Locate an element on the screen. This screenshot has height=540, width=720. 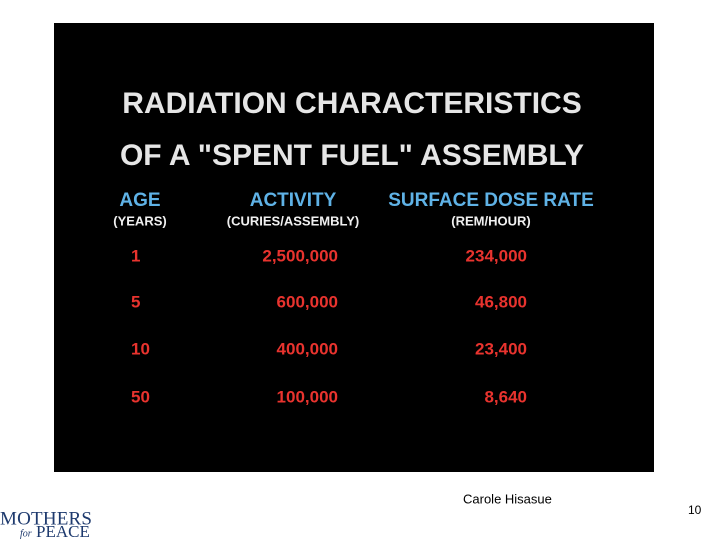
table-cell: 50 is located at coordinates (140, 396).